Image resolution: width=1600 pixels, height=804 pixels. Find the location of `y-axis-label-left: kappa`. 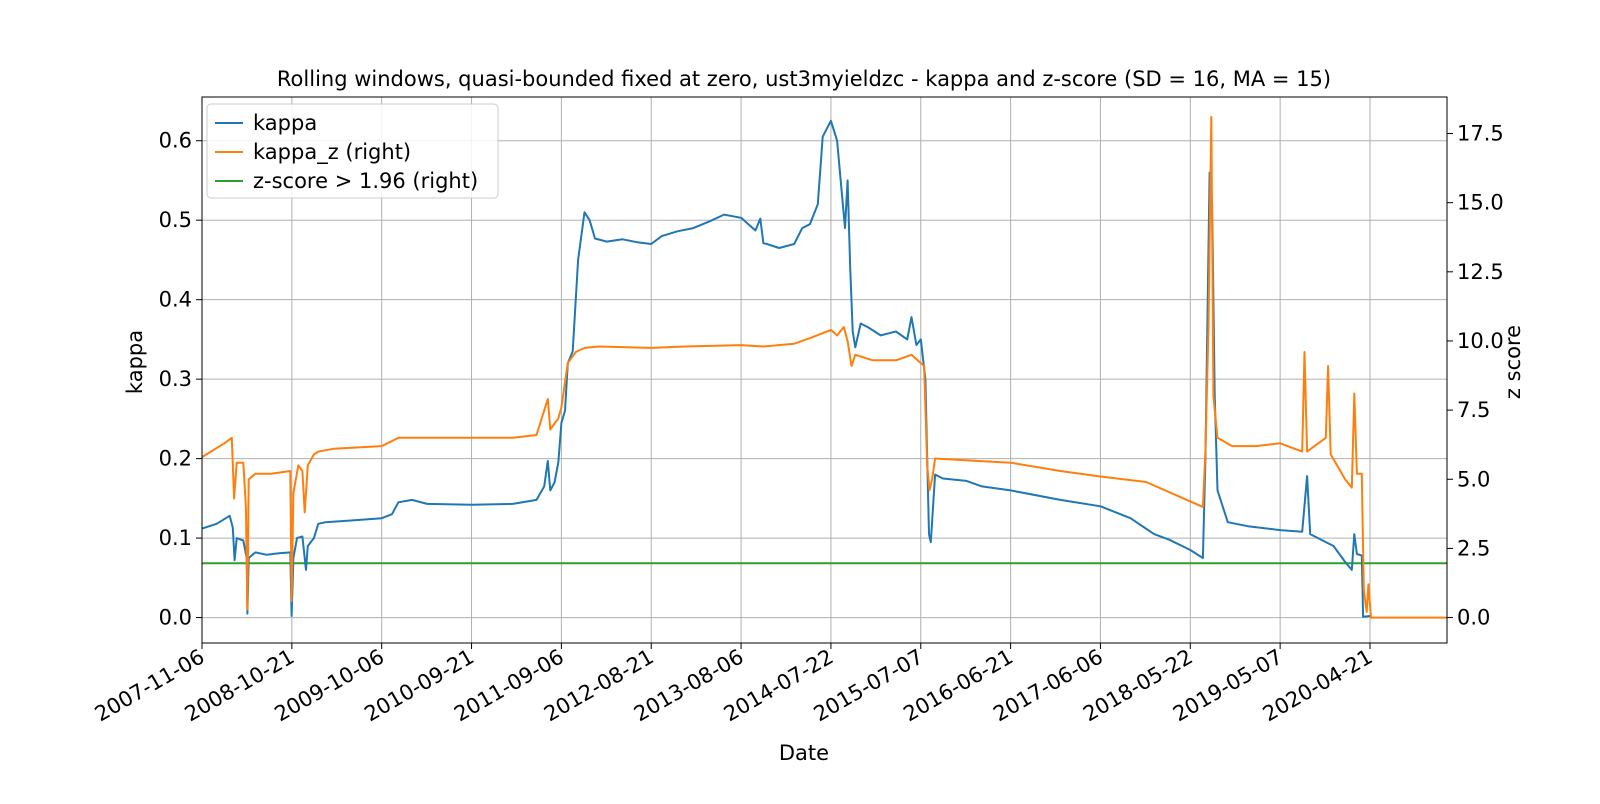

y-axis-label-left: kappa is located at coordinates (135, 362).